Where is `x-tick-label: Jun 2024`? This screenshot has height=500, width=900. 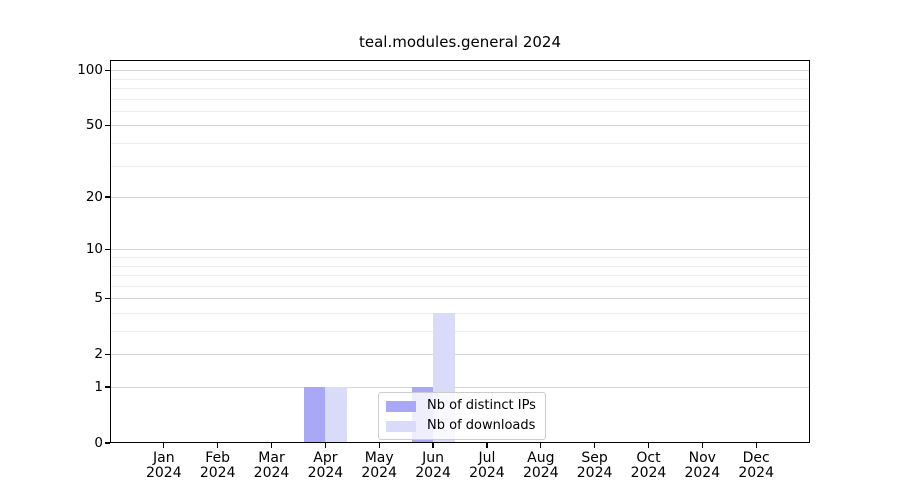 x-tick-label: Jun 2024 is located at coordinates (433, 465).